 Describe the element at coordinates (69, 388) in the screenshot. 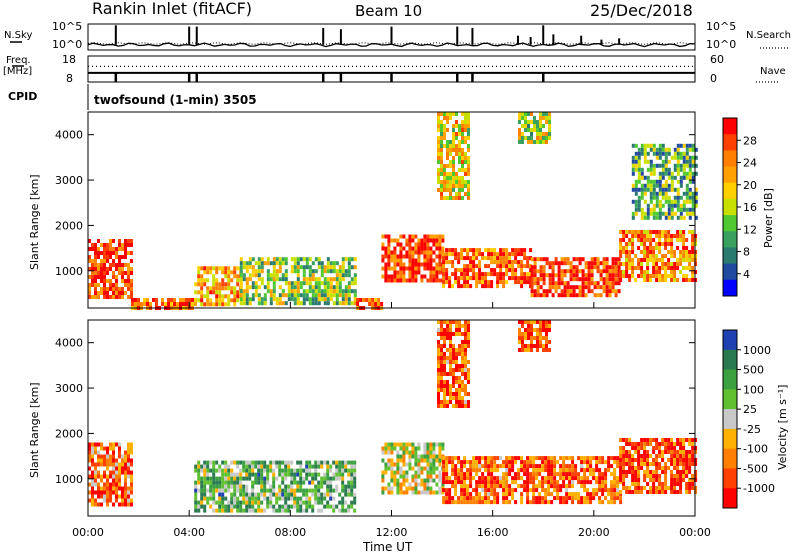

I see `y-tick-label: 3000` at that location.